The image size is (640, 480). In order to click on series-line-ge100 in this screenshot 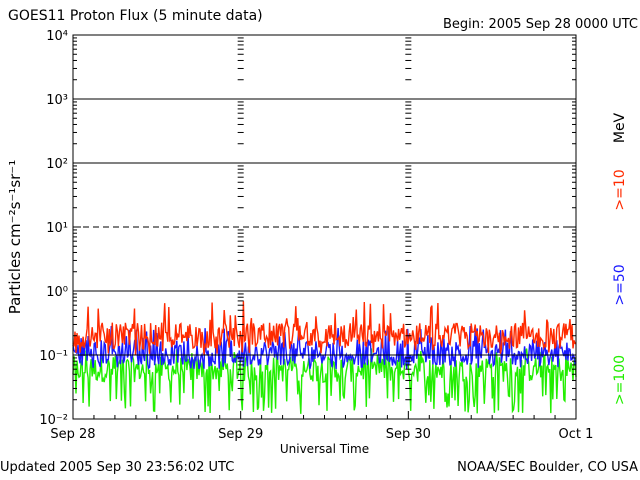, I will do `click(324, 381)`.